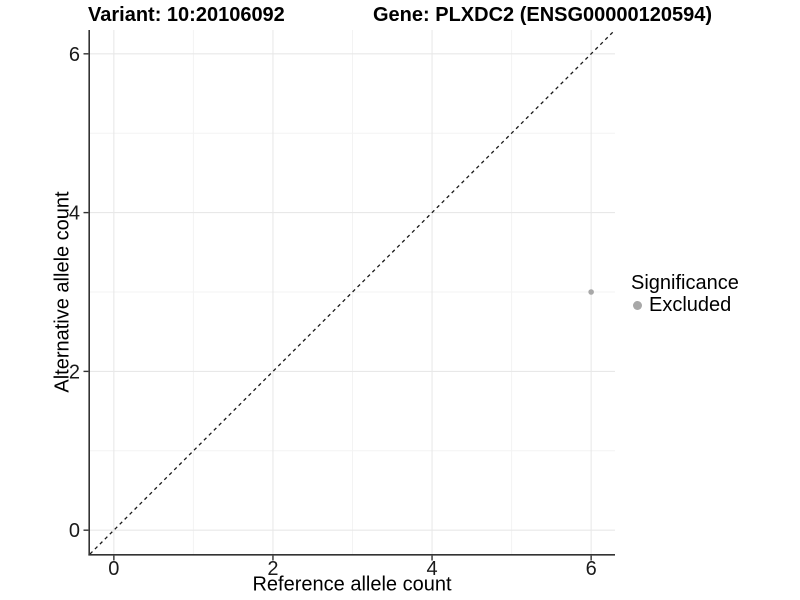 This screenshot has width=800, height=600. Describe the element at coordinates (186, 15) in the screenshot. I see `plot-title-variant: Variant: 10:20106092` at that location.